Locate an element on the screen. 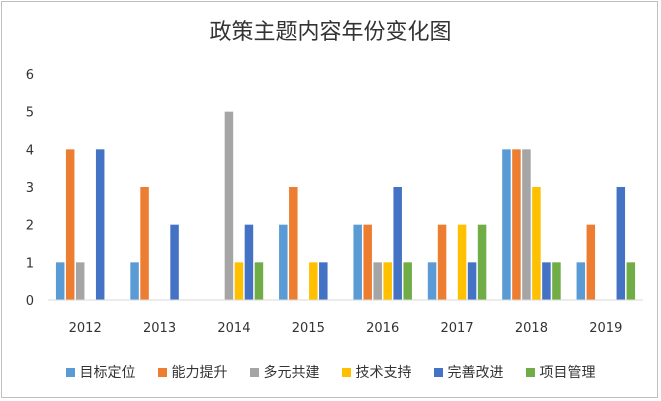 This screenshot has width=661, height=401. y-tick-label: 0 is located at coordinates (30, 301).